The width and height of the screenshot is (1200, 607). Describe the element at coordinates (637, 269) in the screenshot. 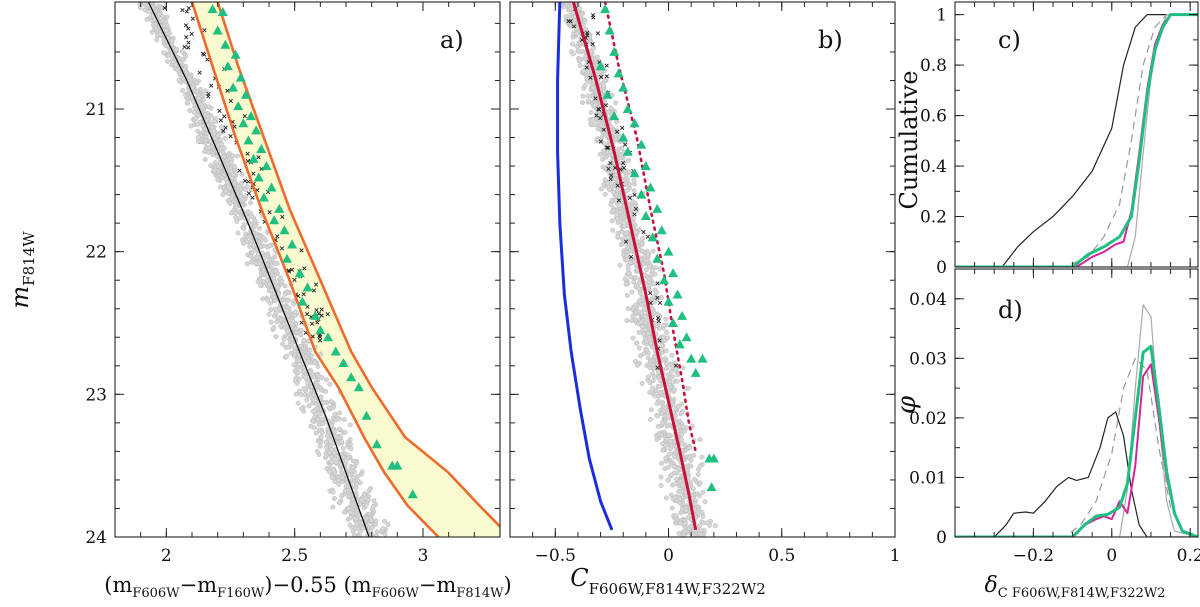

I see `field-stars` at that location.